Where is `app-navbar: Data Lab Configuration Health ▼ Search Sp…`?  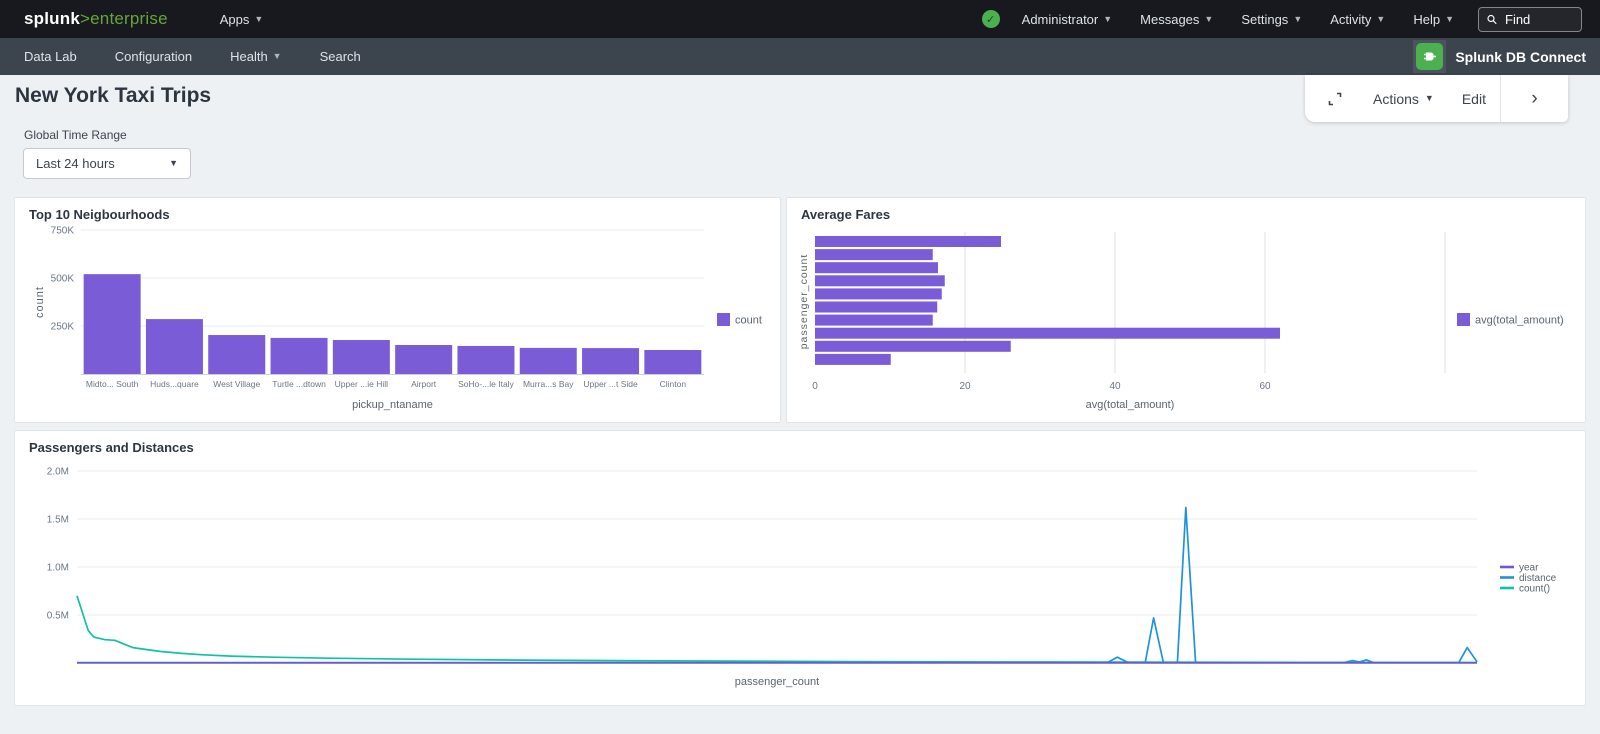 app-navbar: Data Lab Configuration Health ▼ Search Sp… is located at coordinates (800, 56).